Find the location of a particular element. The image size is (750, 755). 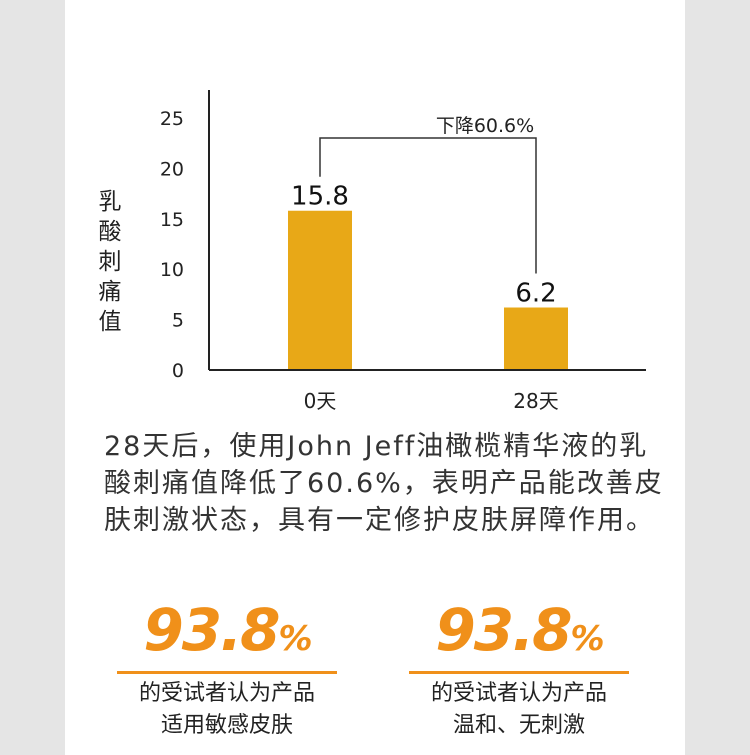

y-tick-label: 15 is located at coordinates (172, 220).